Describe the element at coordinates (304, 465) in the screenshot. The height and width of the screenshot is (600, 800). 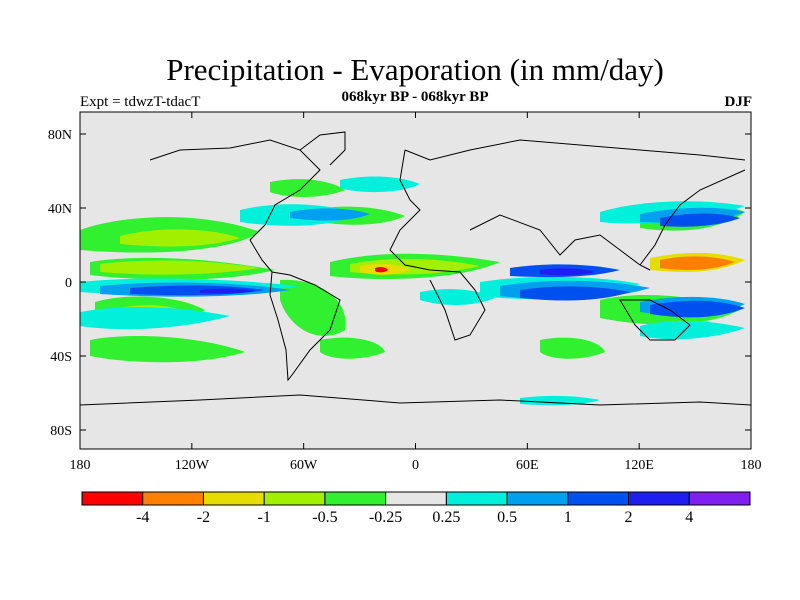
I see `lon-tick-label: 60W` at that location.